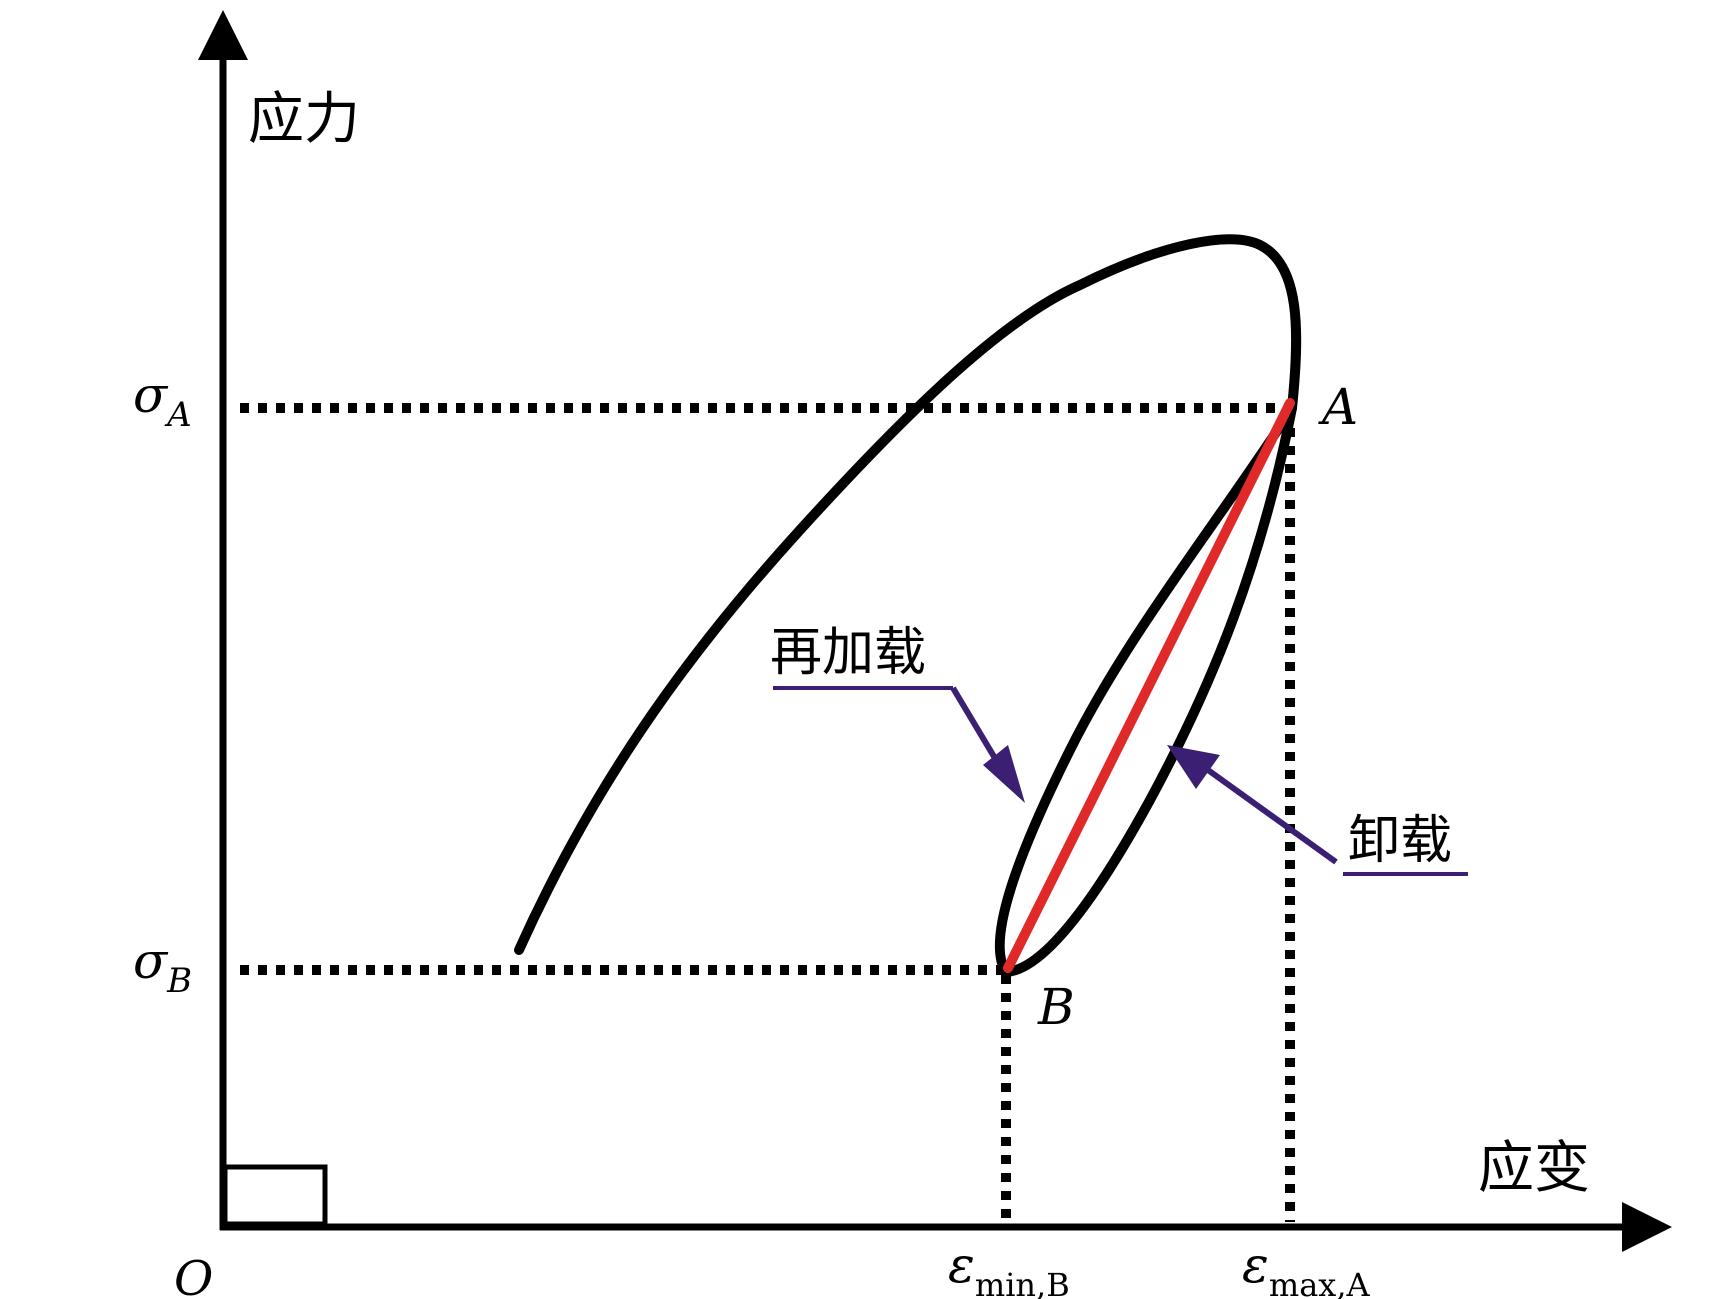  Describe the element at coordinates (304, 119) in the screenshot. I see `y-axis-label: 应力` at that location.